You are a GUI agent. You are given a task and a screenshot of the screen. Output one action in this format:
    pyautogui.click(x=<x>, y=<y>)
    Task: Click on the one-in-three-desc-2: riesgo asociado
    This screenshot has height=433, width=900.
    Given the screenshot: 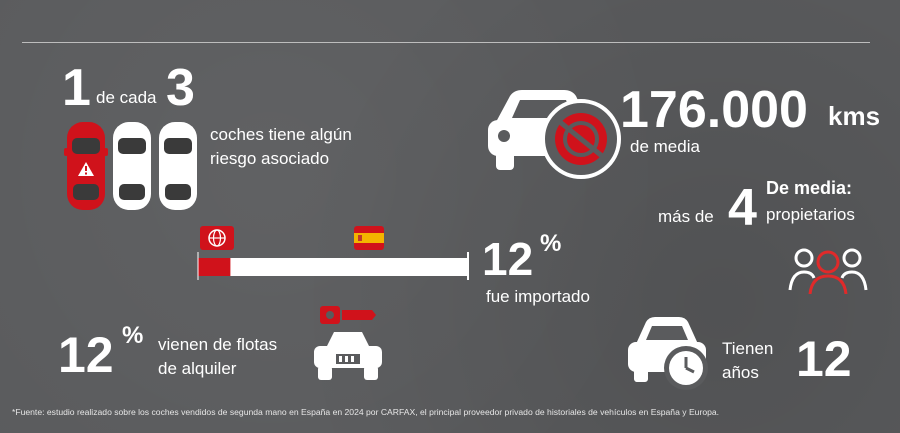 What is the action you would take?
    pyautogui.click(x=270, y=158)
    